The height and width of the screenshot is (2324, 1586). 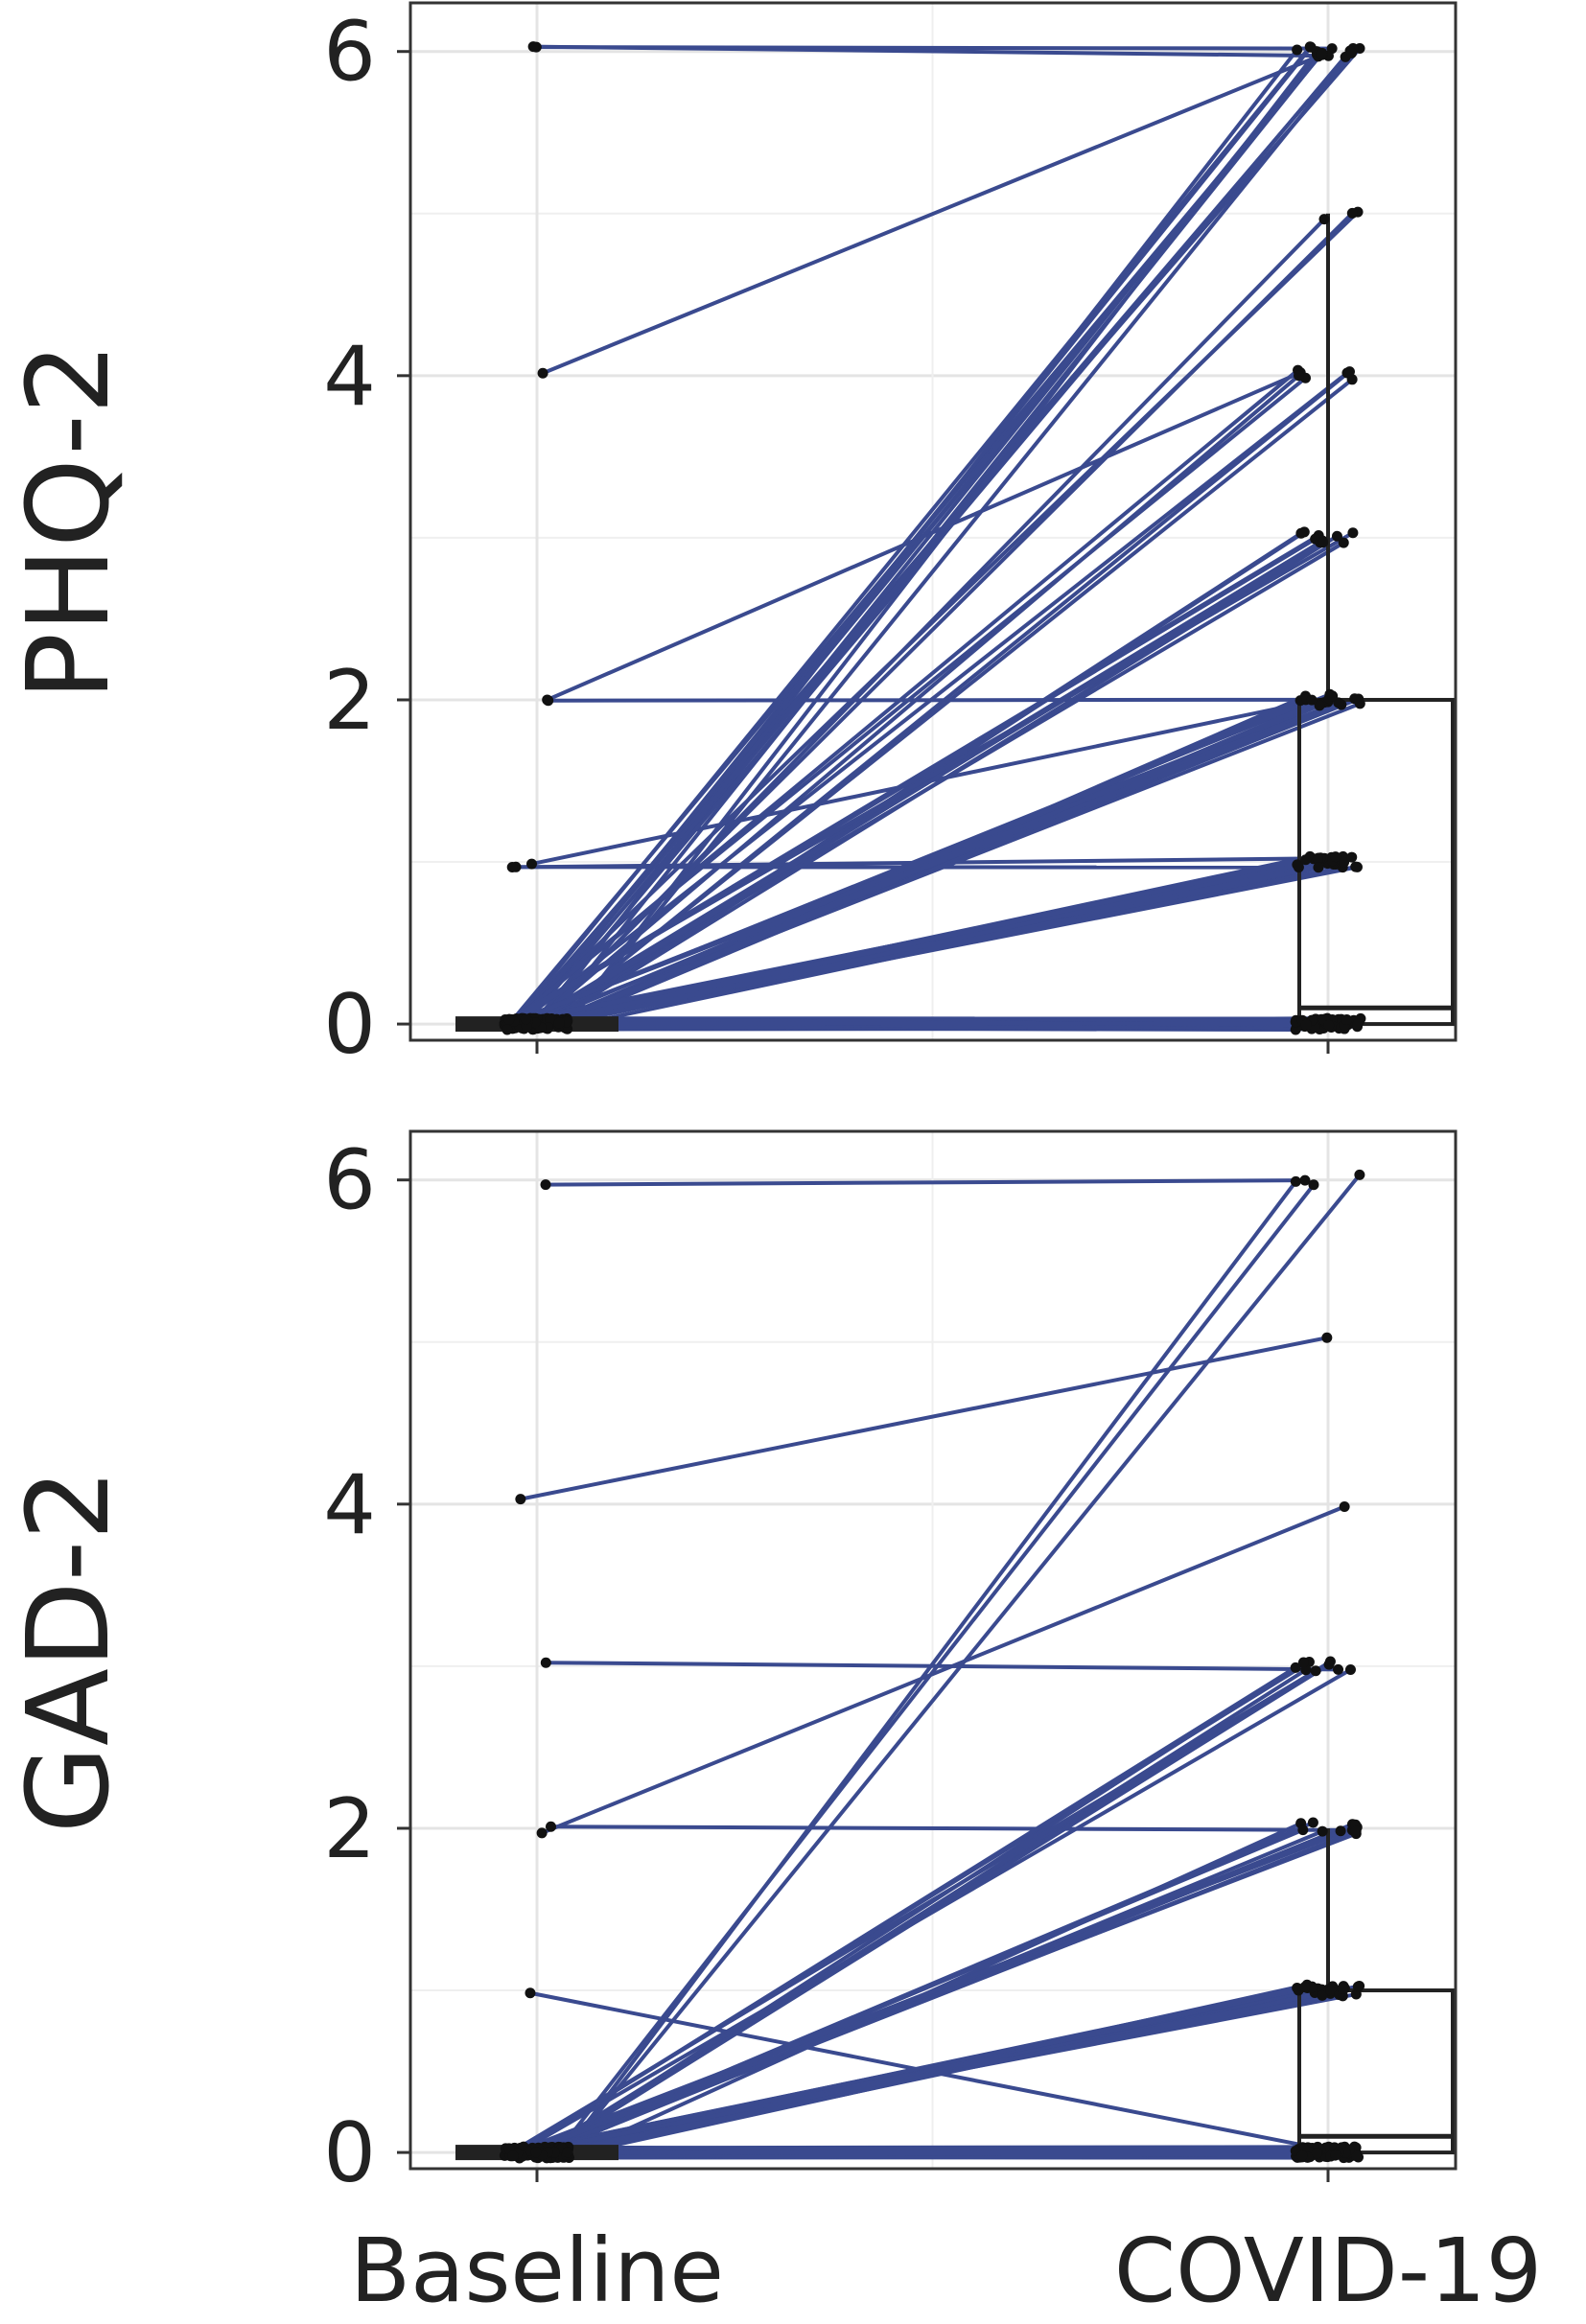 What do you see at coordinates (68, 521) in the screenshot?
I see `phq2-y-axis-label: PHQ-2` at bounding box center [68, 521].